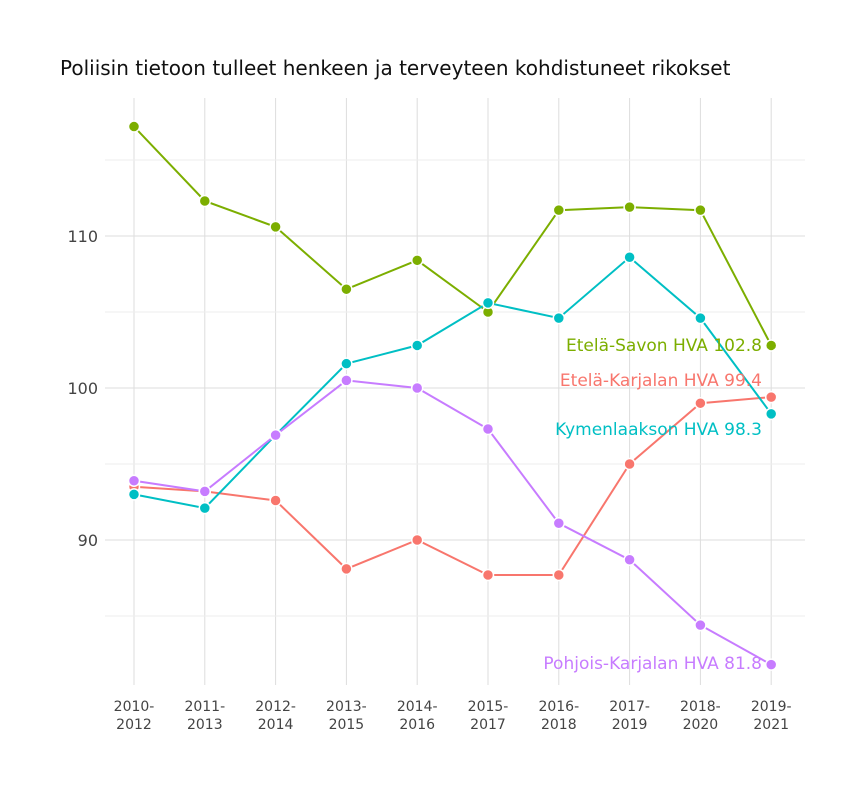 The width and height of the screenshot is (864, 792). Describe the element at coordinates (134, 716) in the screenshot. I see `x-tick-label: 2010-2012` at that location.